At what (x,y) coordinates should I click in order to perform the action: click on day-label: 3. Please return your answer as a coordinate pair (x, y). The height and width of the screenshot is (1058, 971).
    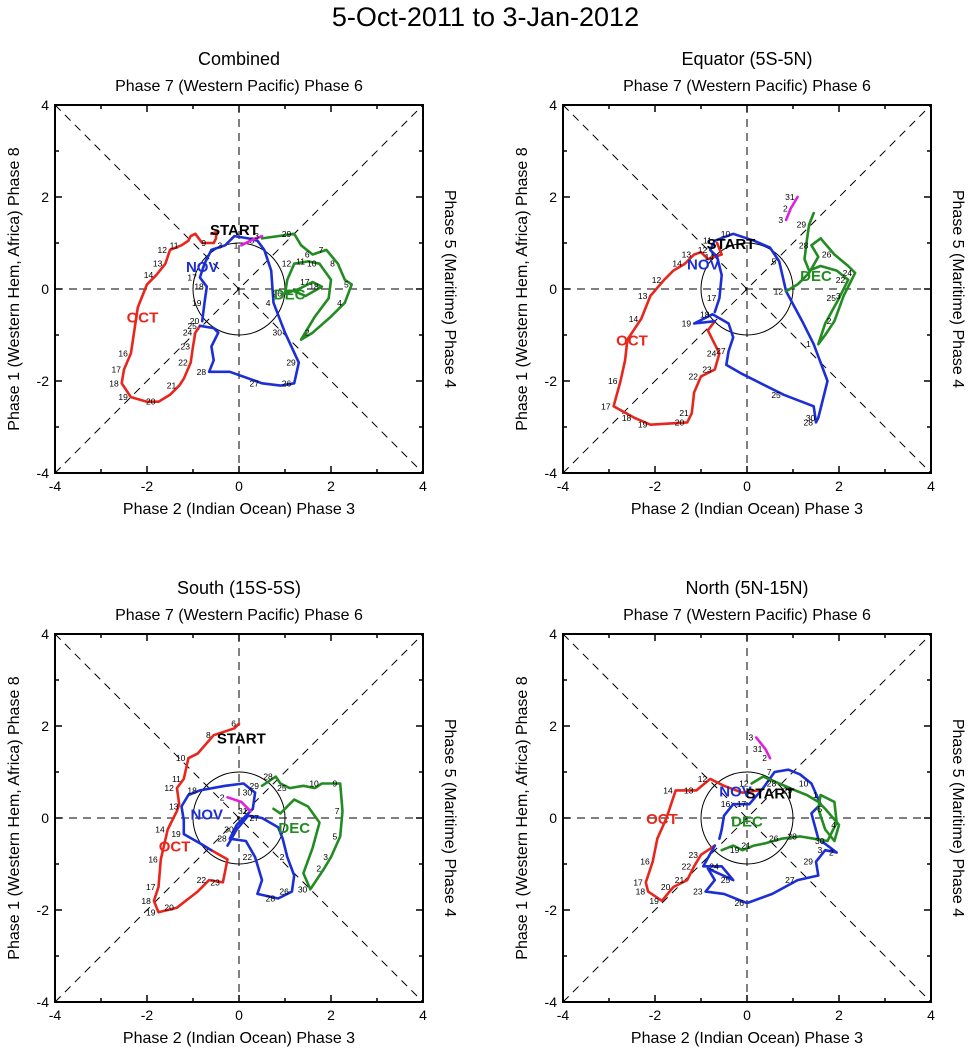
    Looking at the image, I should click on (750, 738).